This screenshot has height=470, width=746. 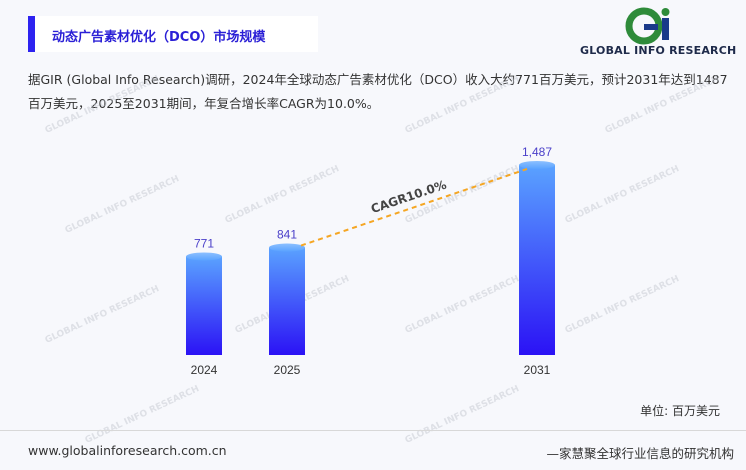 I want to click on cagr-line, so click(x=414, y=207).